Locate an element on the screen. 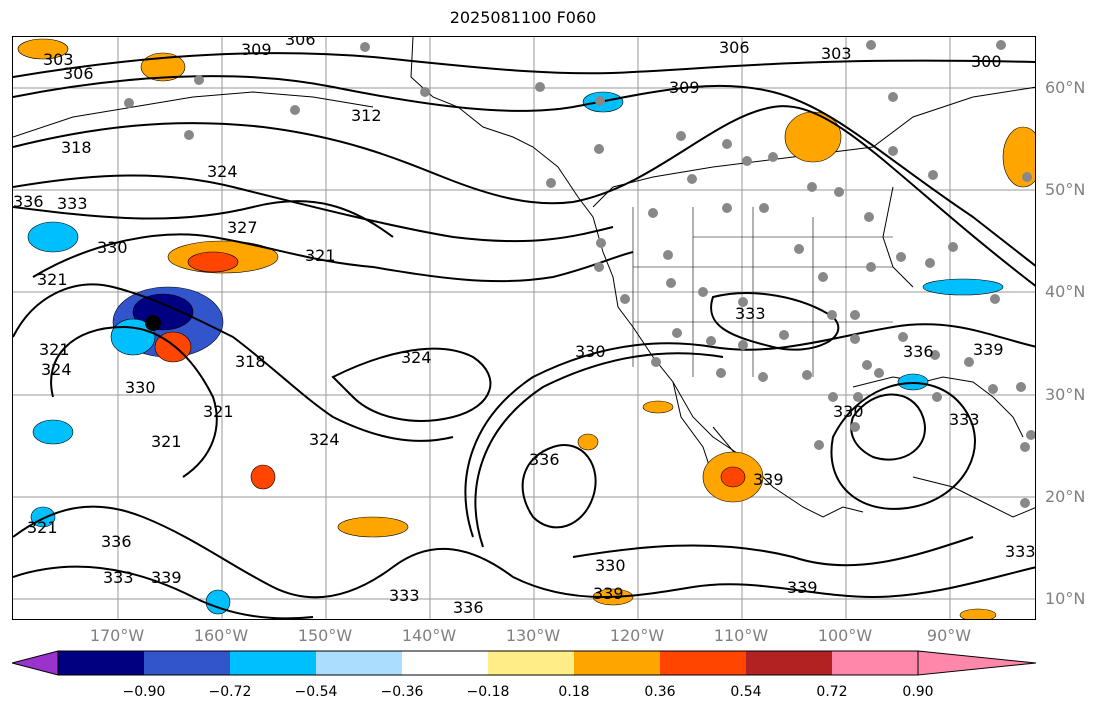  lon-label: 100°W is located at coordinates (845, 635).